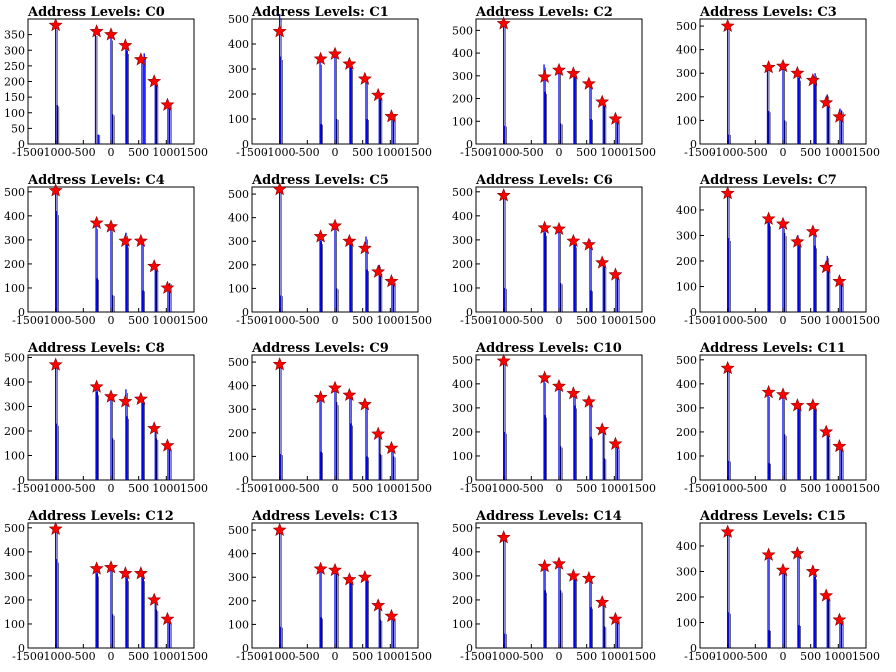 This screenshot has height=672, width=896. What do you see at coordinates (320, 180) in the screenshot?
I see `chart-title: Address Levels: C5` at bounding box center [320, 180].